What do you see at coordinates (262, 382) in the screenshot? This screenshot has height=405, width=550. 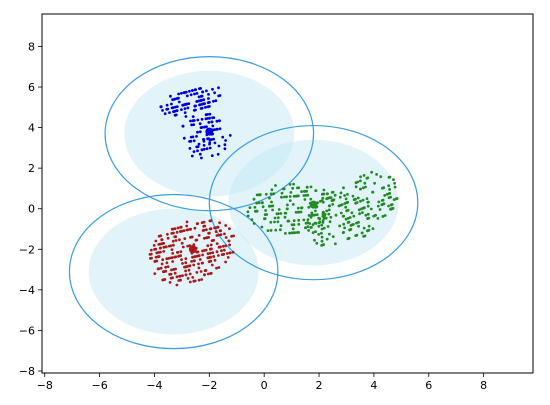 I see `x-axis-ticks: −8 −6 −4 −2 0 2 4 6 8` at bounding box center [262, 382].